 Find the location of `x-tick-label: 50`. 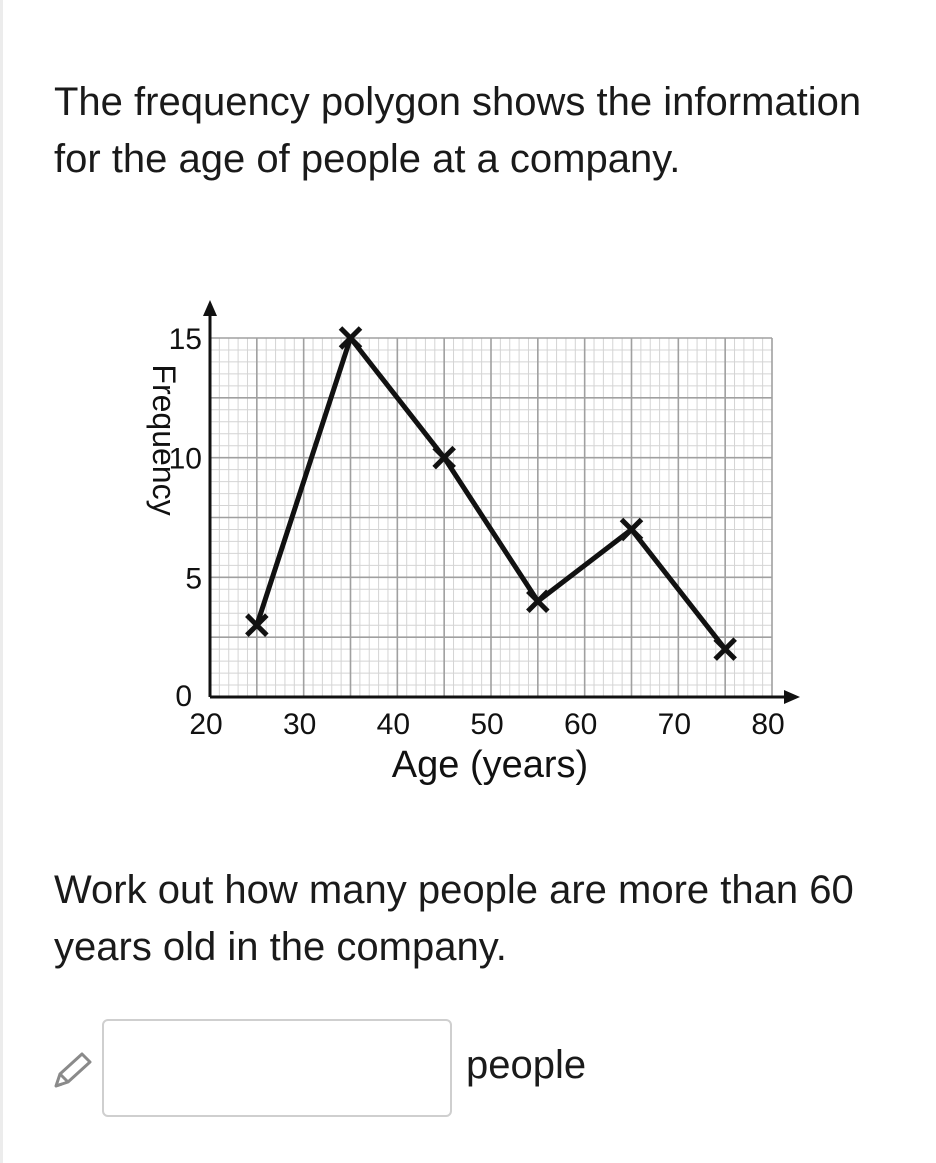

x-tick-label: 50 is located at coordinates (486, 724).